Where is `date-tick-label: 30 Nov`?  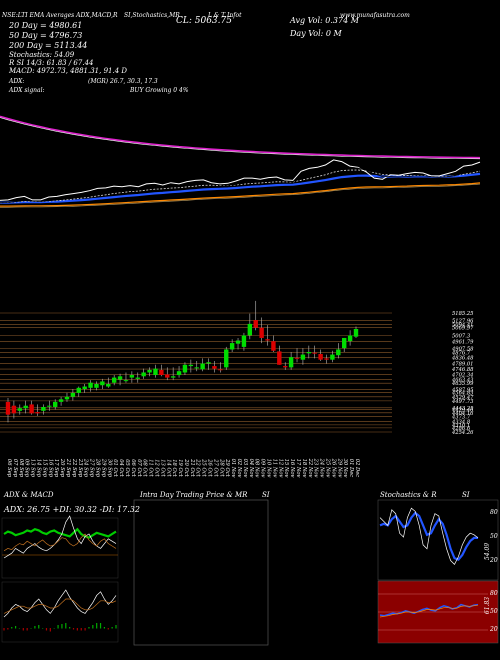
date-tick-label: 30 Nov is located at coordinates (345, 468).